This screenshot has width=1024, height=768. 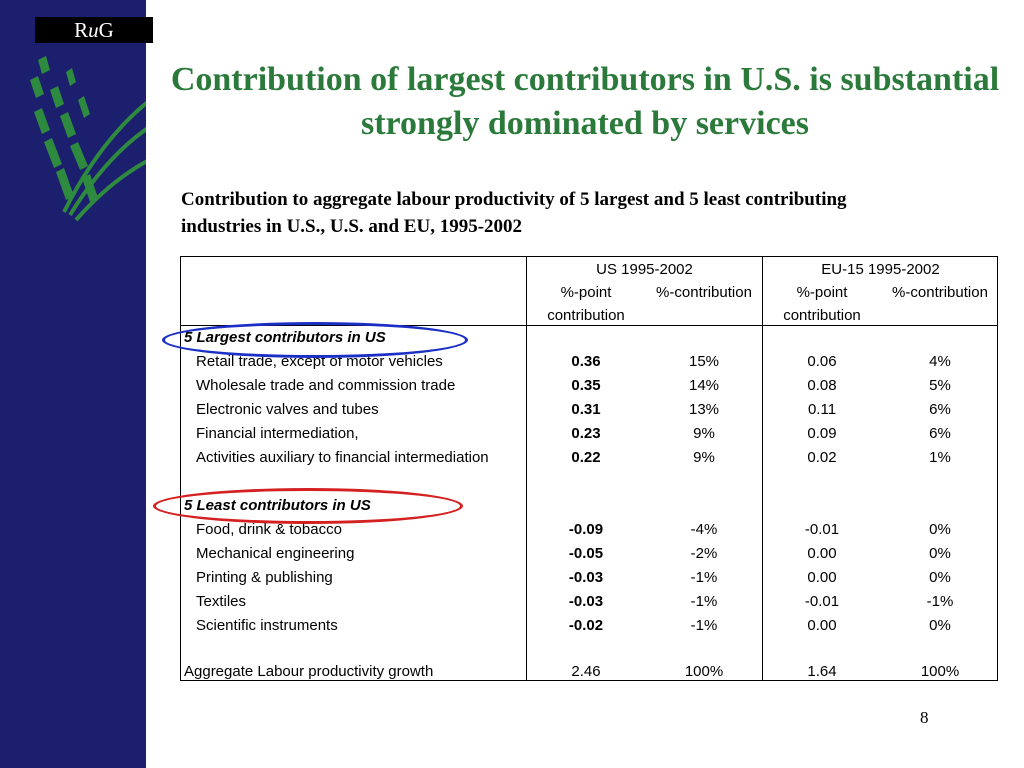 What do you see at coordinates (586, 457) in the screenshot?
I see `us-pct-point: 0.22` at bounding box center [586, 457].